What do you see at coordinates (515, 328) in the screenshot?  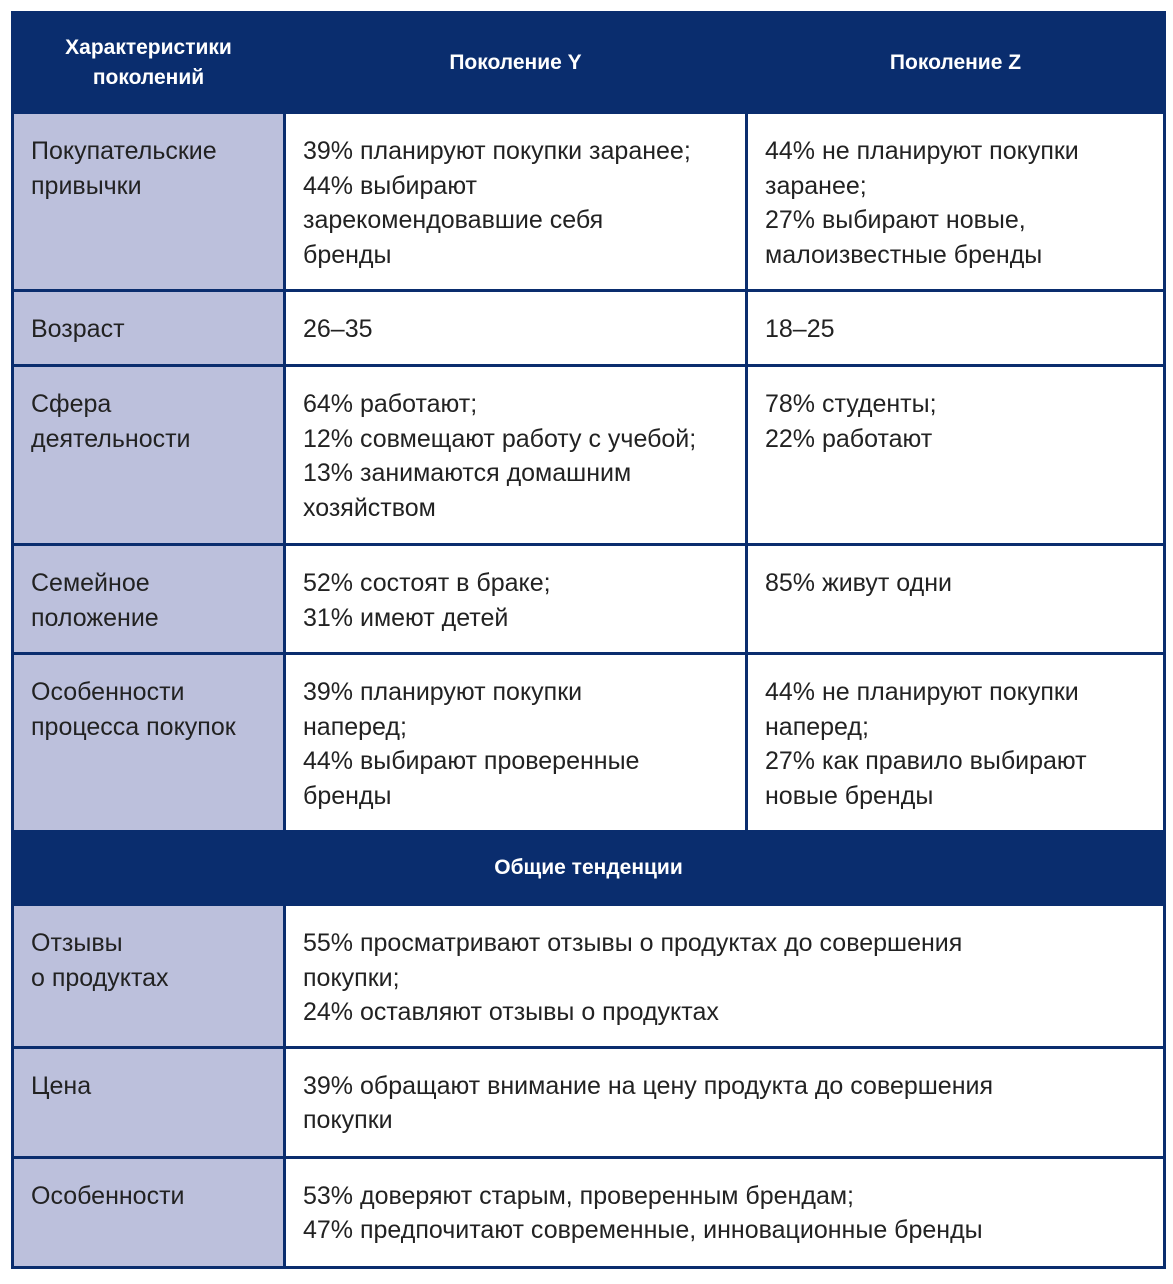 I see `cell-y: 26–35` at bounding box center [515, 328].